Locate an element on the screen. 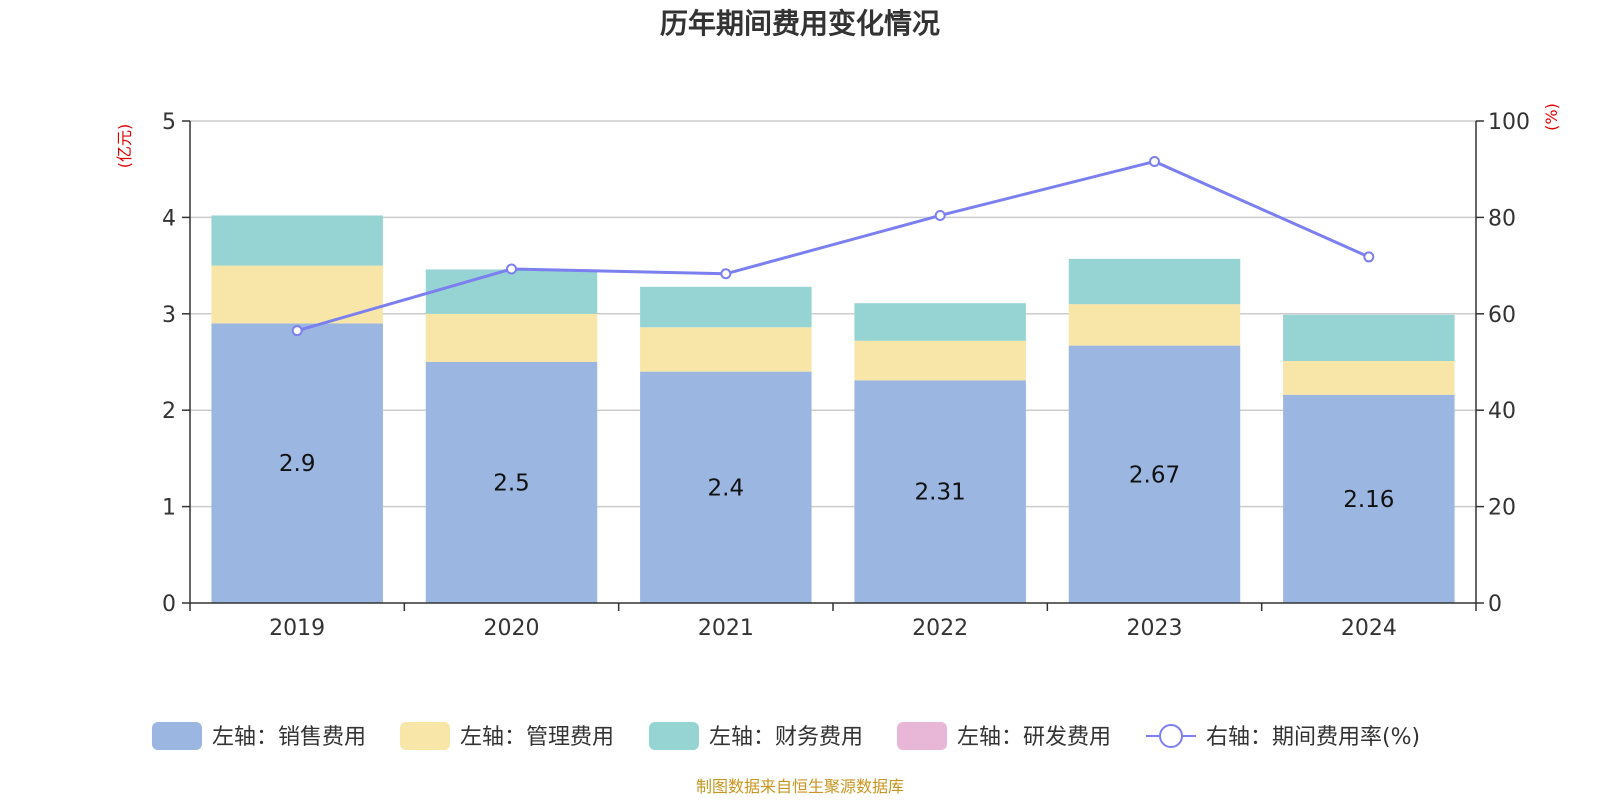  x-tick-label: 2024 is located at coordinates (1369, 628).